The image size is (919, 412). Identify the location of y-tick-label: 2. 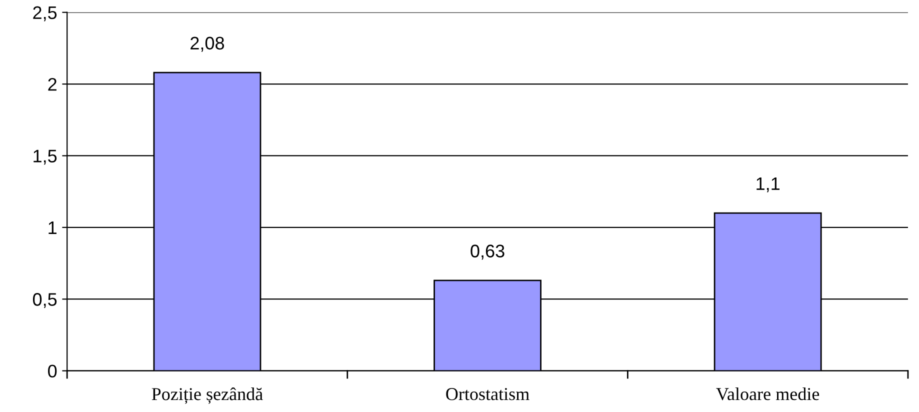
(52, 84).